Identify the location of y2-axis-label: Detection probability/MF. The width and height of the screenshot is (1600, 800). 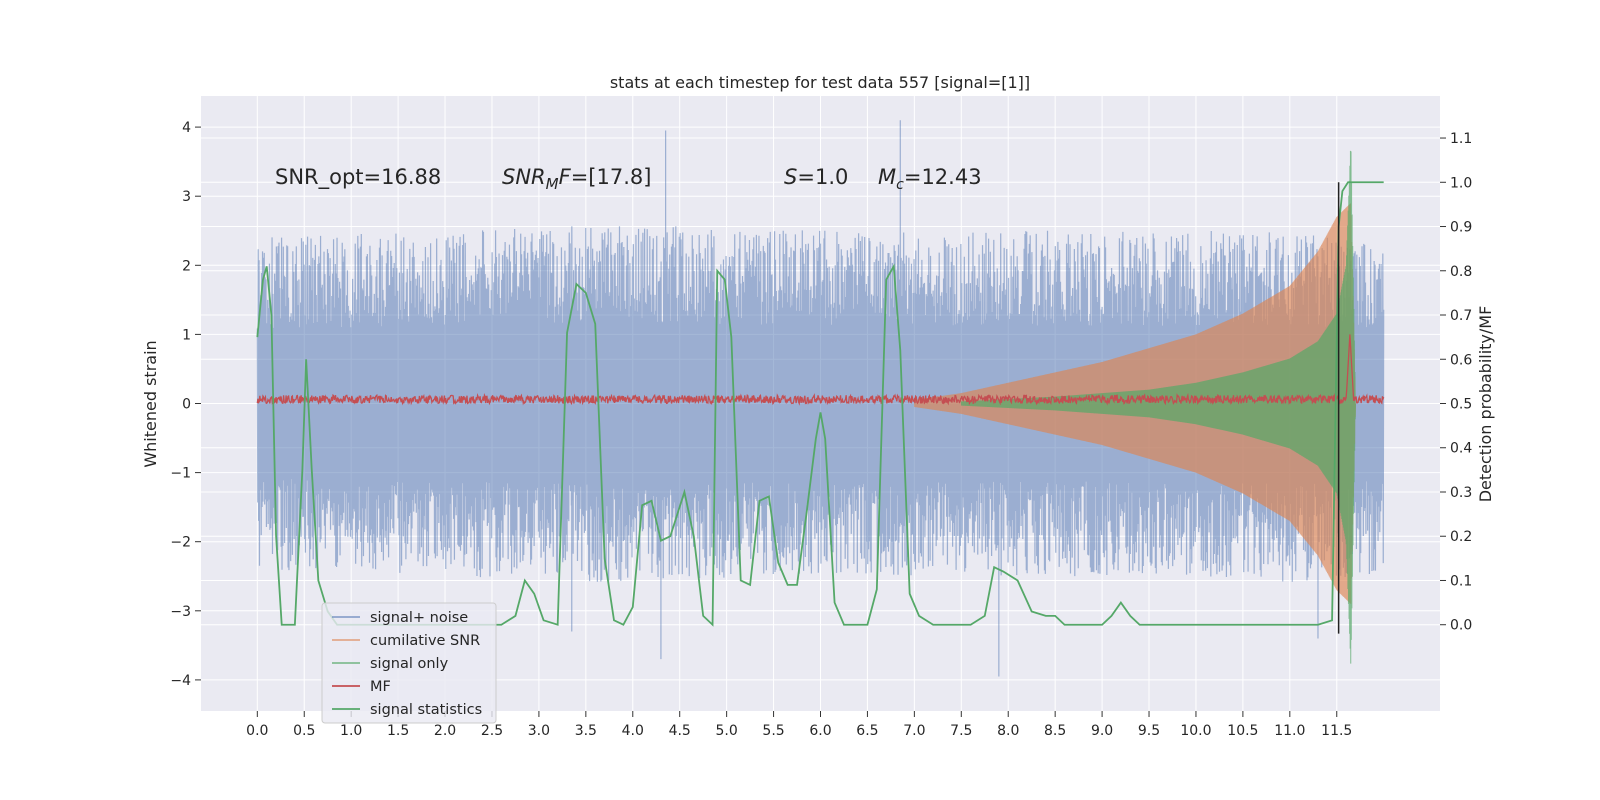
(1485, 404).